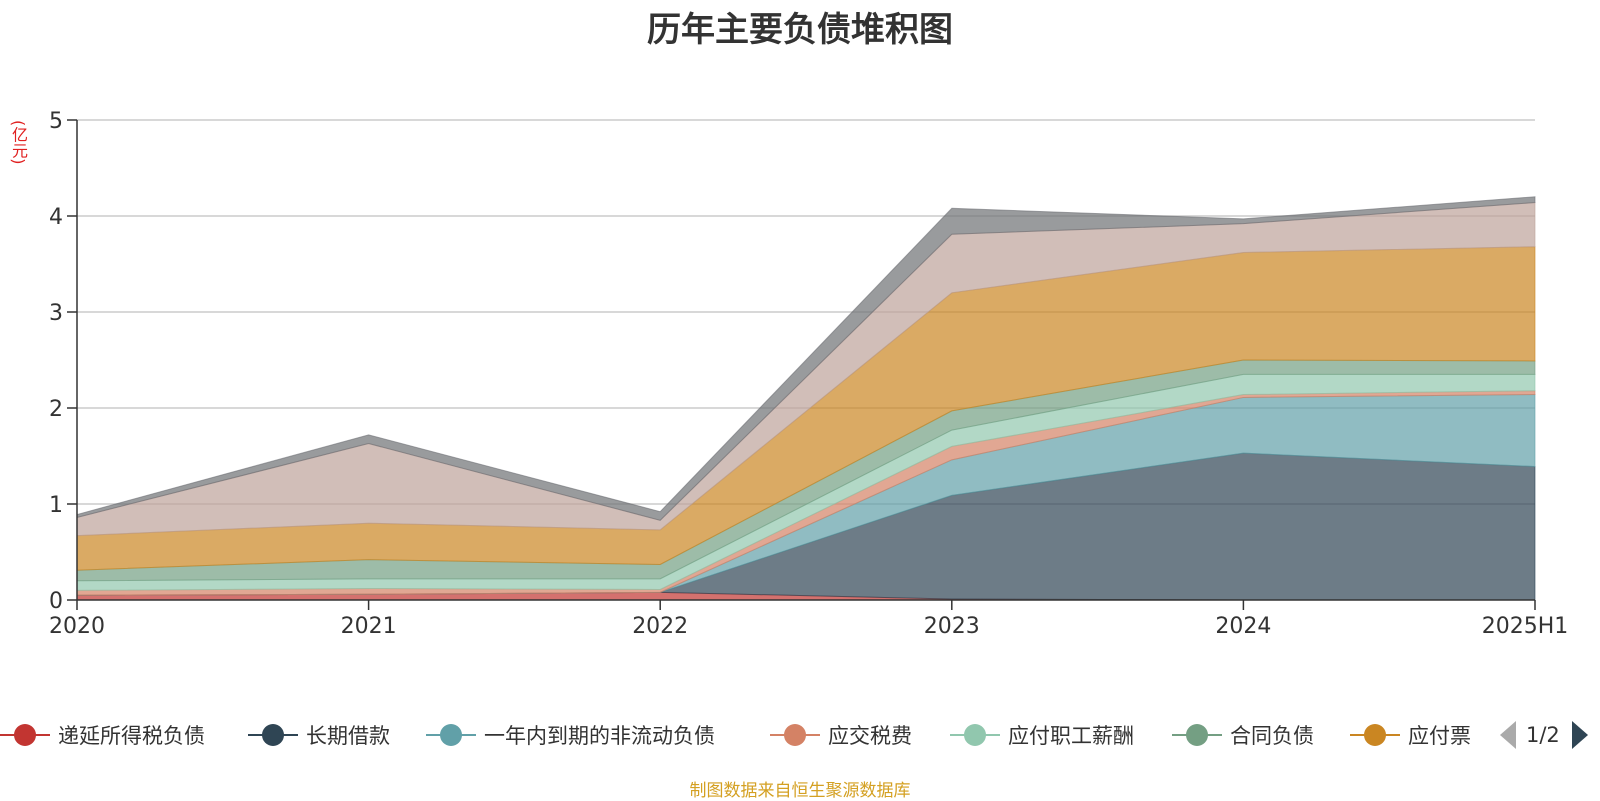 The width and height of the screenshot is (1600, 801). Describe the element at coordinates (56, 121) in the screenshot. I see `y-tick-label: 5` at that location.